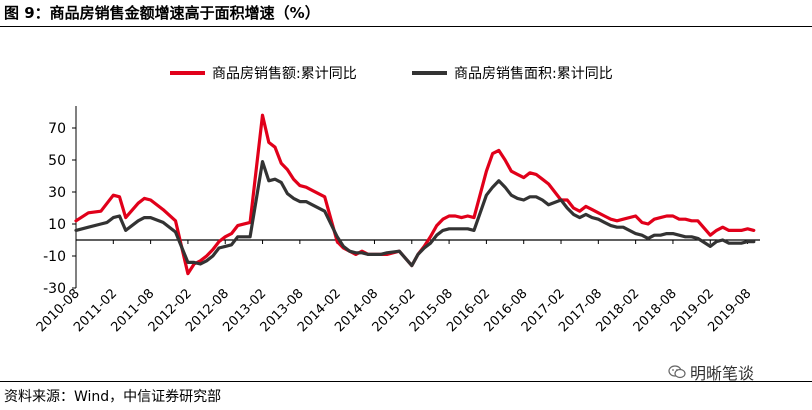 This screenshot has width=812, height=410. Describe the element at coordinates (391, 74) in the screenshot. I see `chart-legend: 商品房销售额:累计同比 商品房销售面积:累计同比` at that location.